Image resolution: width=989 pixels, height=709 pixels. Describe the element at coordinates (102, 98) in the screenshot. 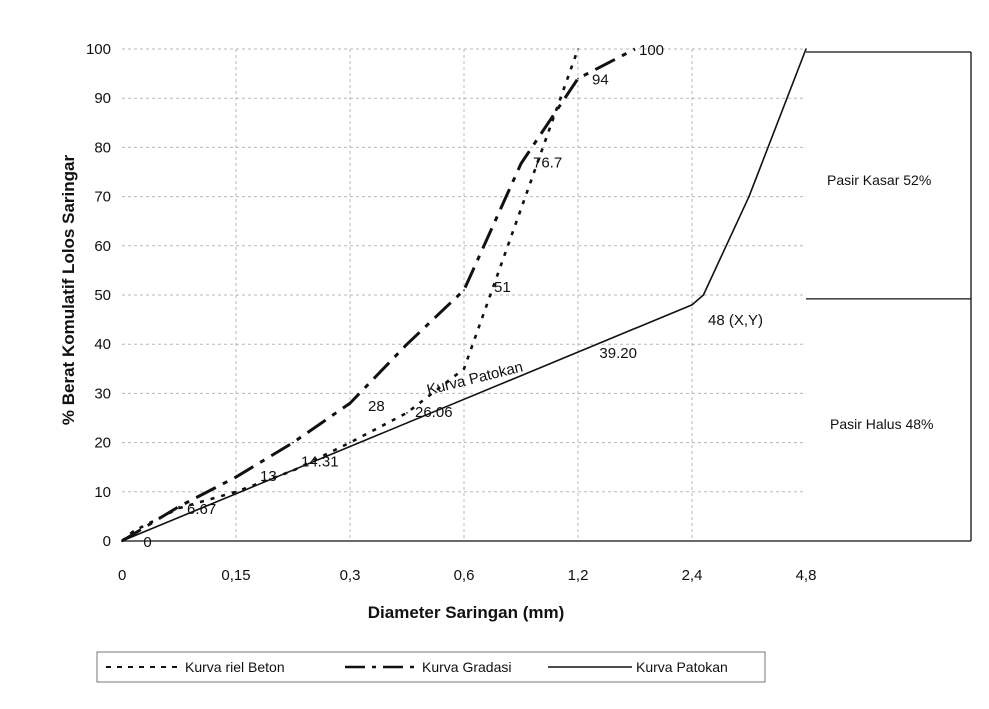

I see `y-tick-label-90: 90` at that location.